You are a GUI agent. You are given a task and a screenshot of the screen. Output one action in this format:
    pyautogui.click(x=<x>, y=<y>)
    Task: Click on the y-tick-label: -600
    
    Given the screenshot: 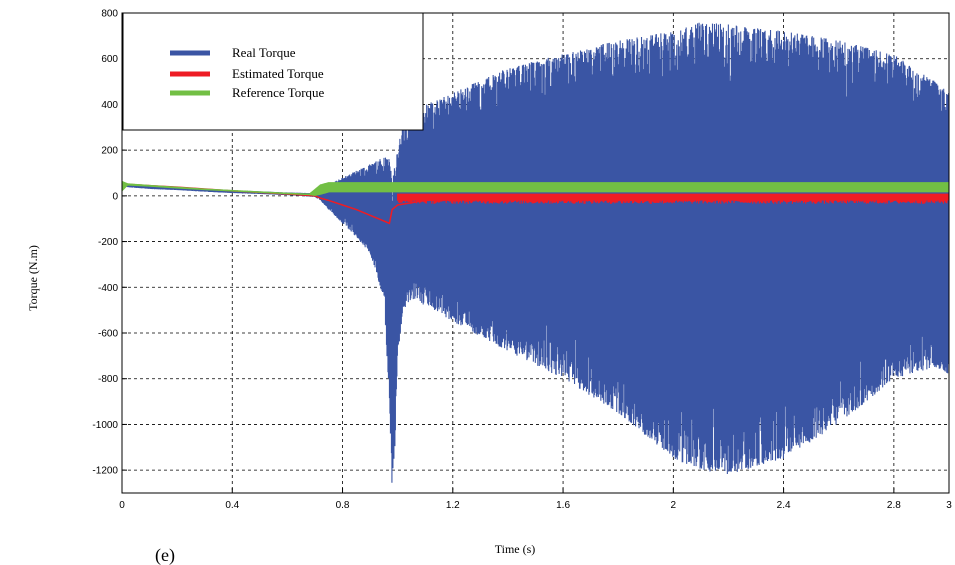 What is the action you would take?
    pyautogui.click(x=108, y=334)
    